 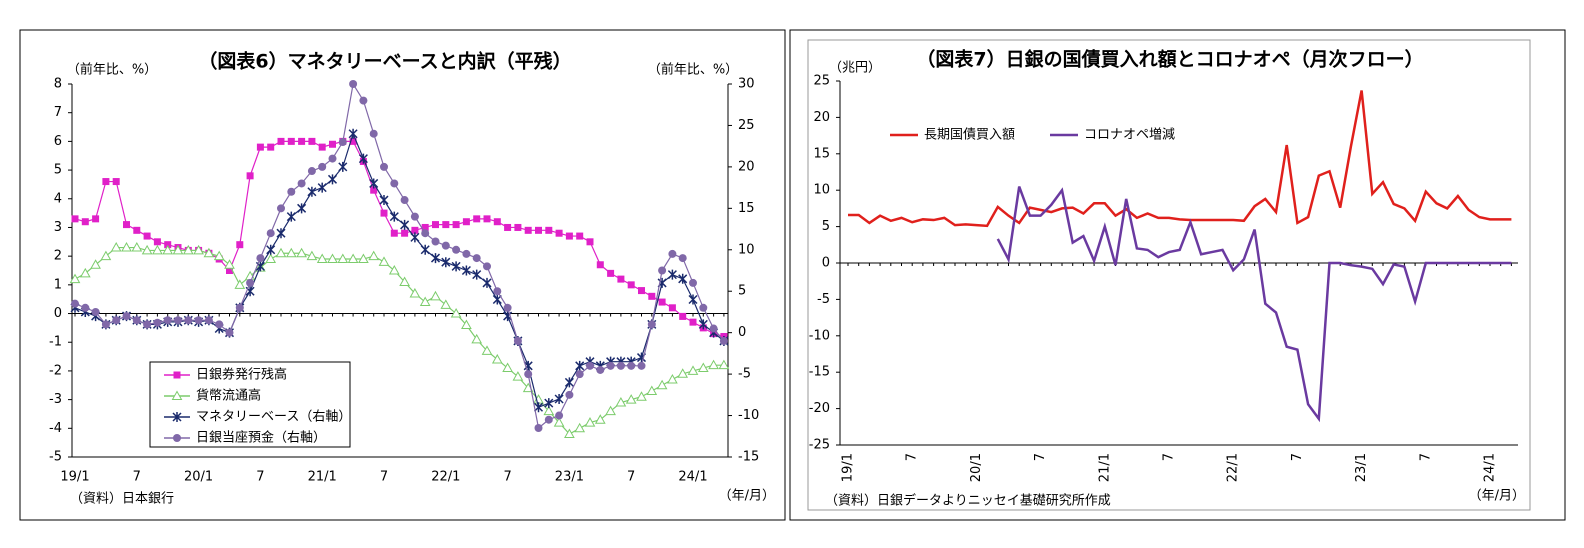 What do you see at coordinates (58, 84) in the screenshot?
I see `y-tick-label: 8` at bounding box center [58, 84].